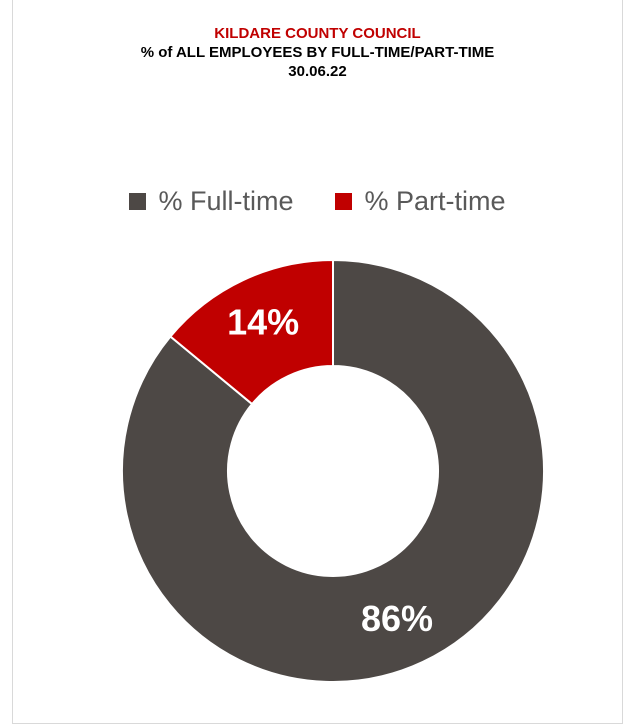 Image resolution: width=624 pixels, height=725 pixels. Describe the element at coordinates (317, 71) in the screenshot. I see `chart-title-line-3: 30.06.22` at that location.